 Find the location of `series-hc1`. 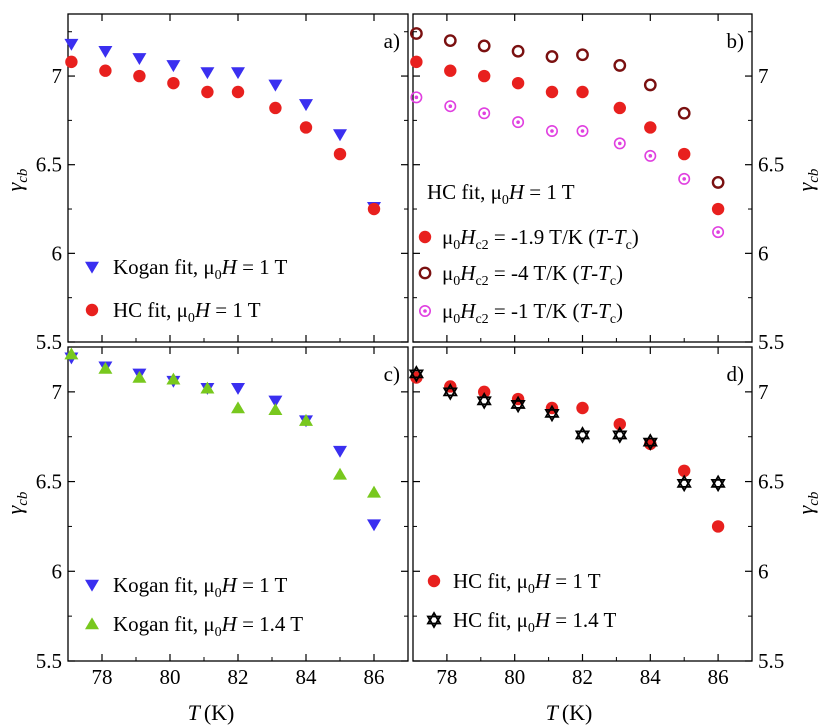

series-hc1 is located at coordinates (223, 135).